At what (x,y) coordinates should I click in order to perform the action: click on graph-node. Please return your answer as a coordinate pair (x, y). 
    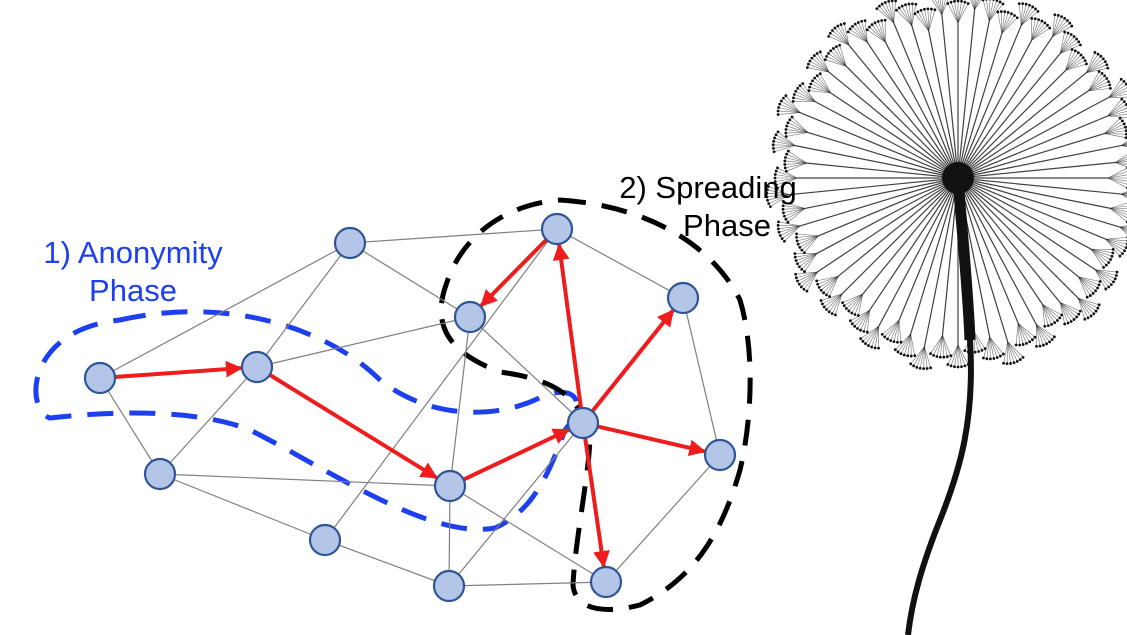
    Looking at the image, I should click on (606, 582).